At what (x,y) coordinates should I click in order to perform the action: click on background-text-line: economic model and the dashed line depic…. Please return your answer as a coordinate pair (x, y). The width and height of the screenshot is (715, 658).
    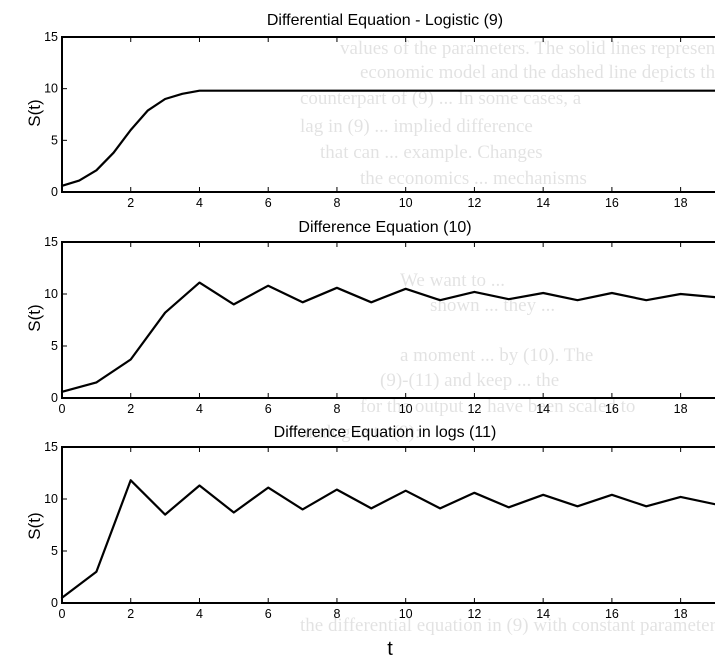
    Looking at the image, I should click on (537, 72).